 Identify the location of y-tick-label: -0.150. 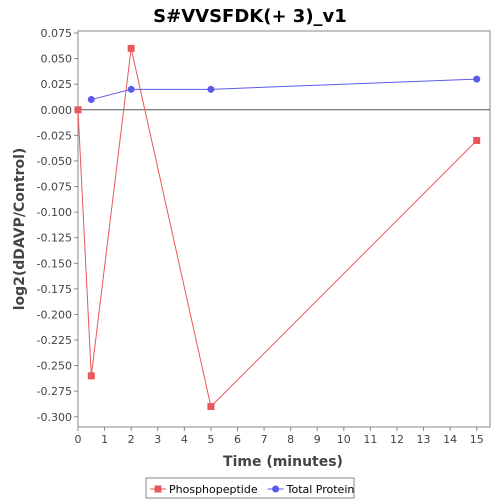
(54, 263).